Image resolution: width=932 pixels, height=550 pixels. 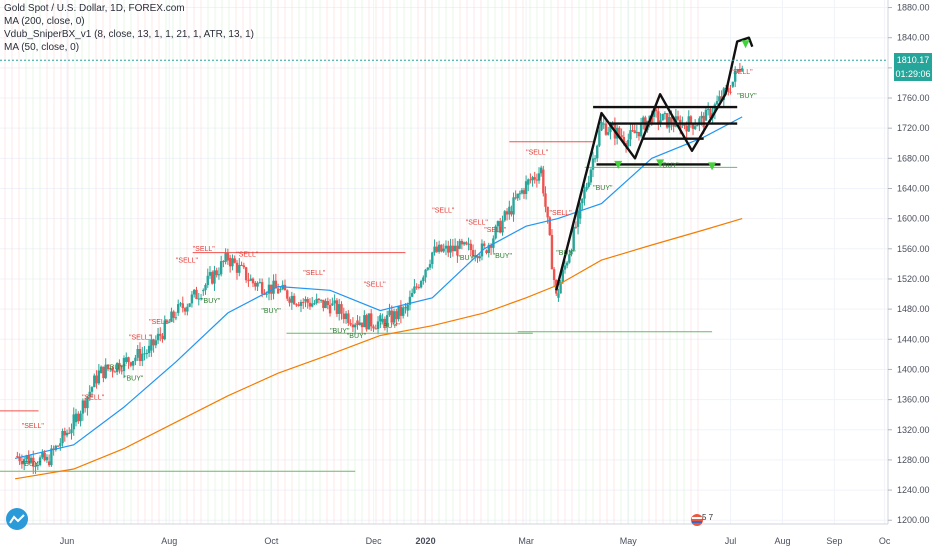 What do you see at coordinates (426, 541) in the screenshot?
I see `time-tick-label: 2020` at bounding box center [426, 541].